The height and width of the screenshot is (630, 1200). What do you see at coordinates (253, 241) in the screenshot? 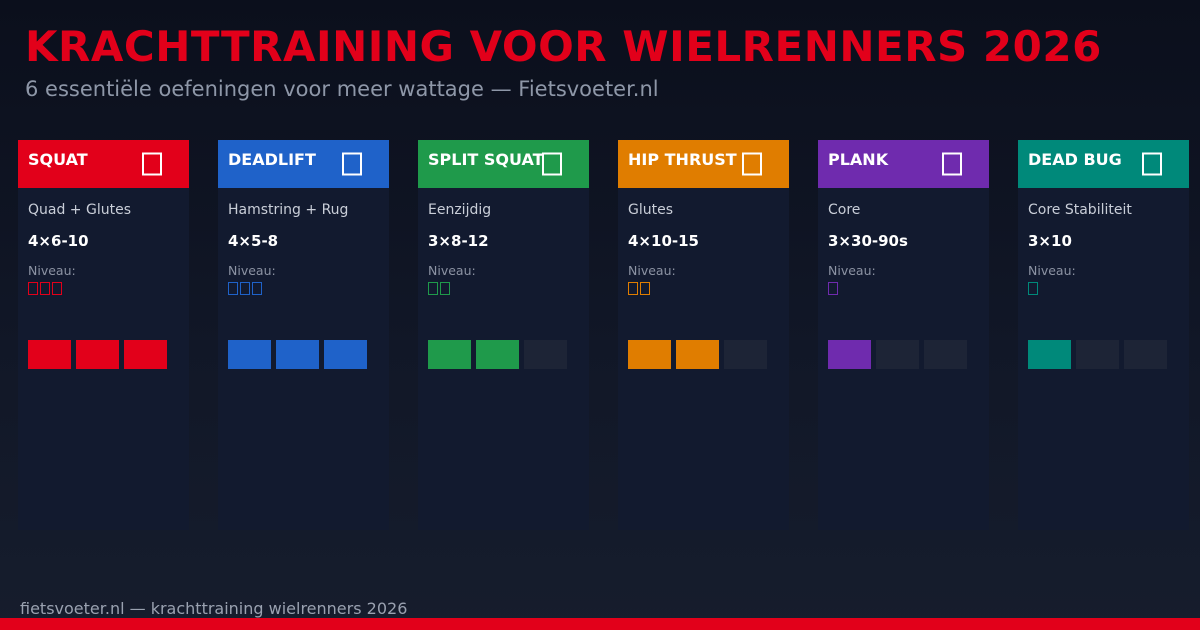
I see `sets-reps: 4×5-8` at bounding box center [253, 241].